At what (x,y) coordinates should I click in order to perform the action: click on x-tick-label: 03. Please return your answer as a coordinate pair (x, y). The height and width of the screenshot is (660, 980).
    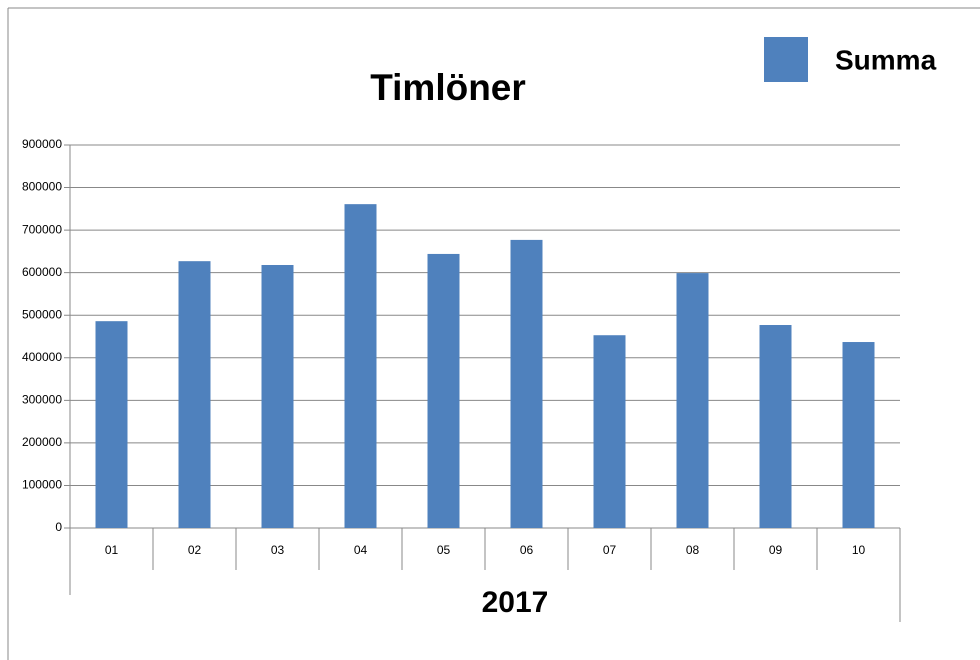
    Looking at the image, I should click on (278, 550).